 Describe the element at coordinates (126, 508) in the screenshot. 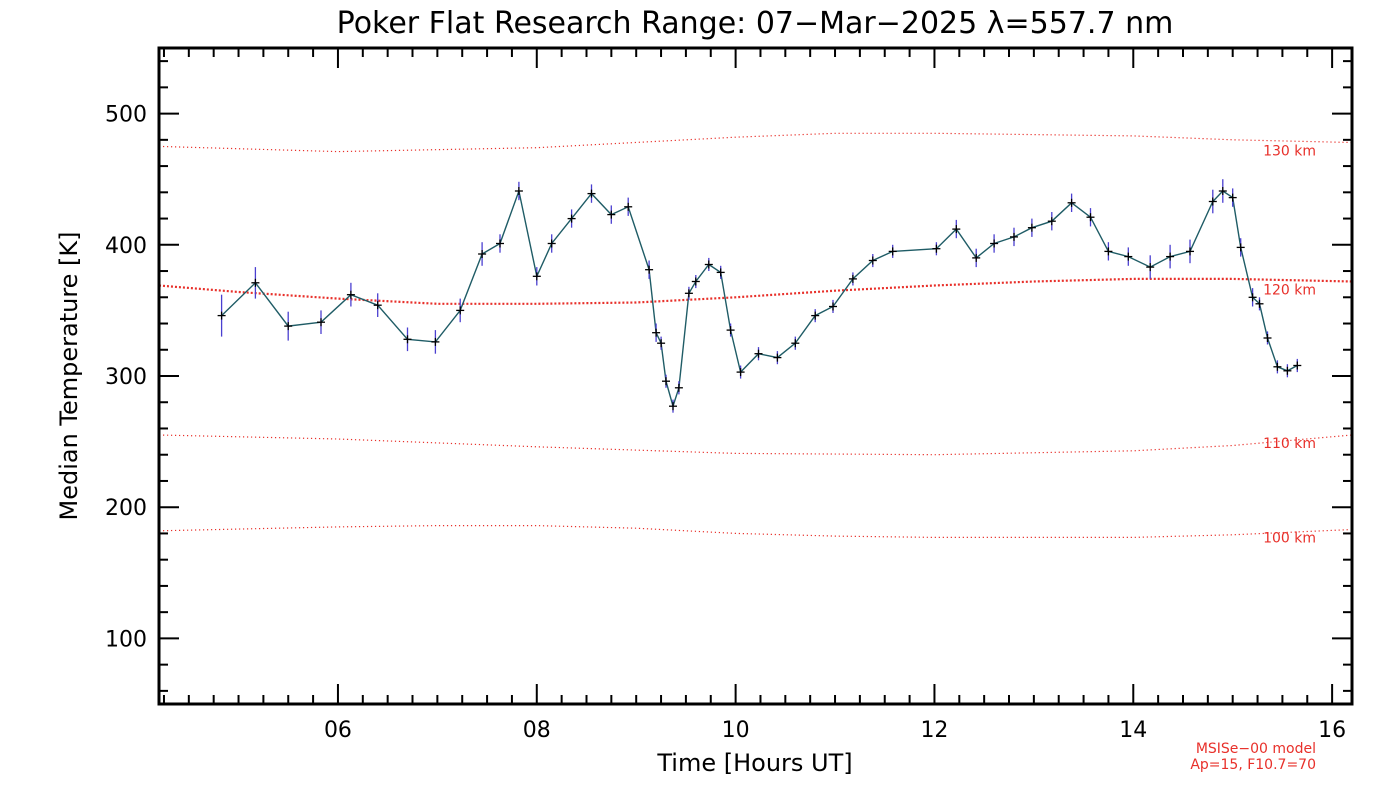

I see `y-tick-label: 200` at that location.